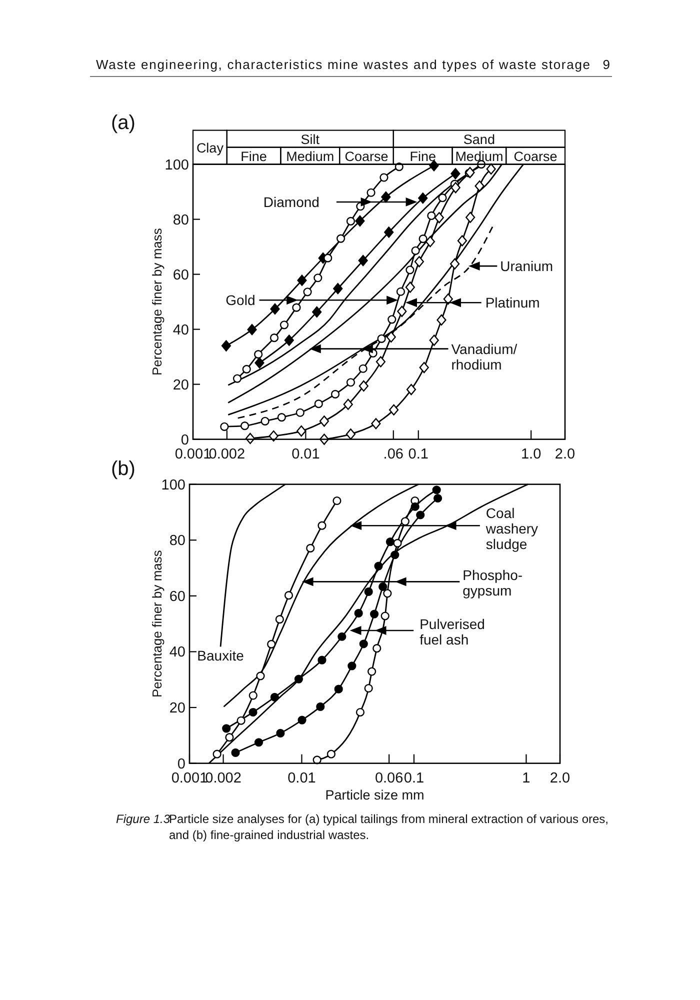 Image resolution: width=700 pixels, height=1000 pixels. I want to click on x-axis-title: Particle size mm, so click(374, 794).